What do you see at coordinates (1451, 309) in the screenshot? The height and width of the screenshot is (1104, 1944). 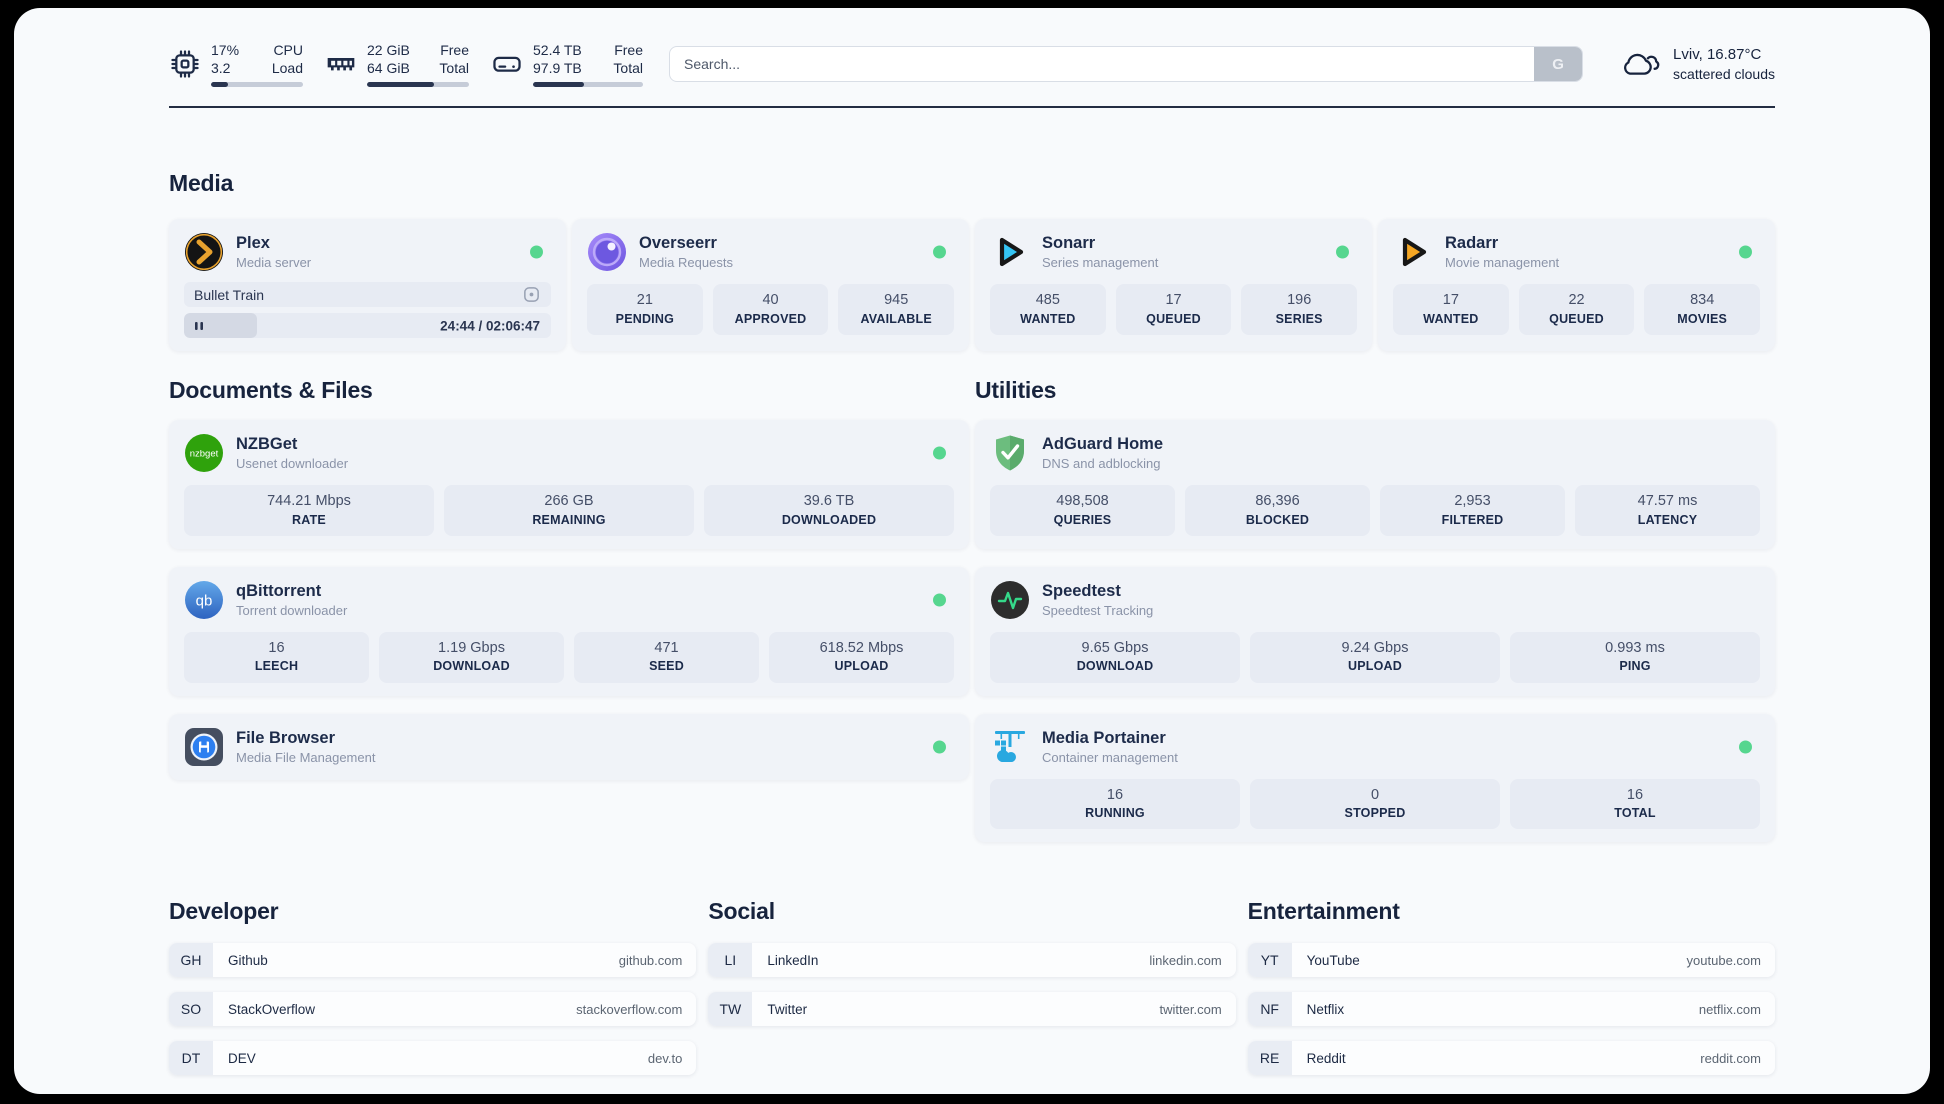 I see `stat-wanted: 17 WANTED` at bounding box center [1451, 309].